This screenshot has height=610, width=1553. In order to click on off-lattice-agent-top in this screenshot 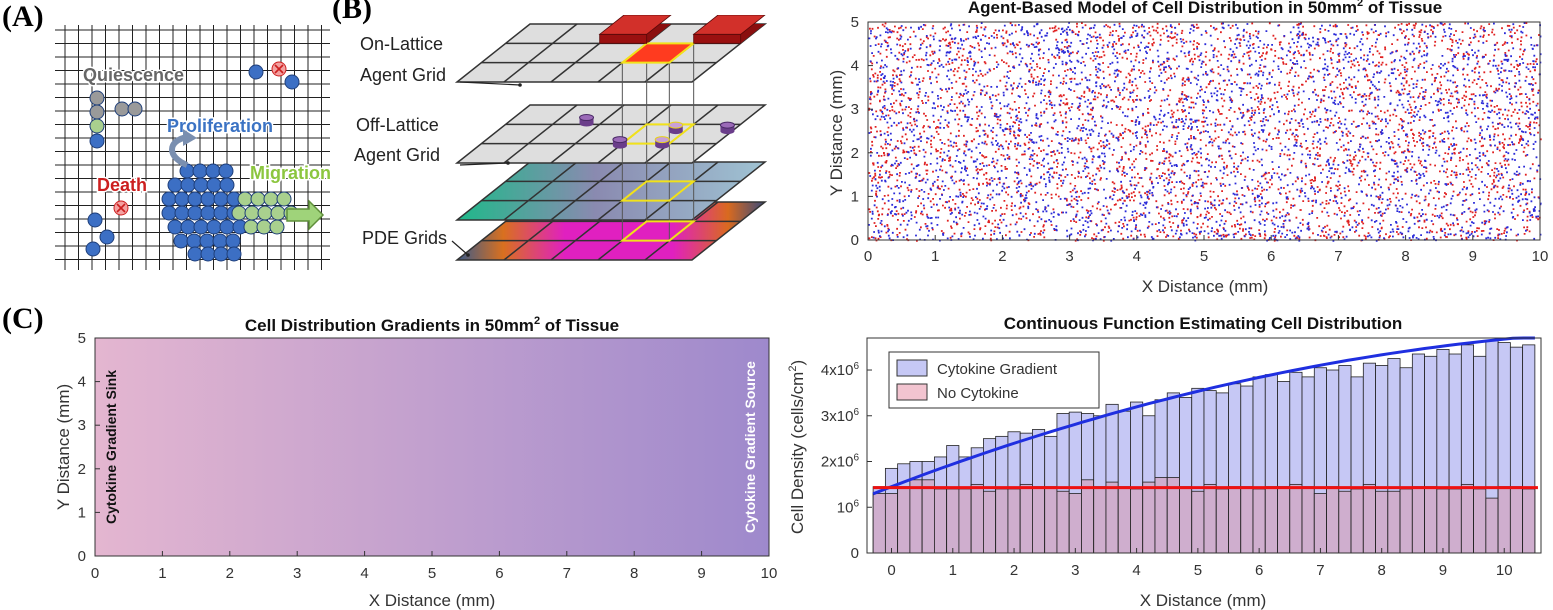, I will do `click(620, 140)`.